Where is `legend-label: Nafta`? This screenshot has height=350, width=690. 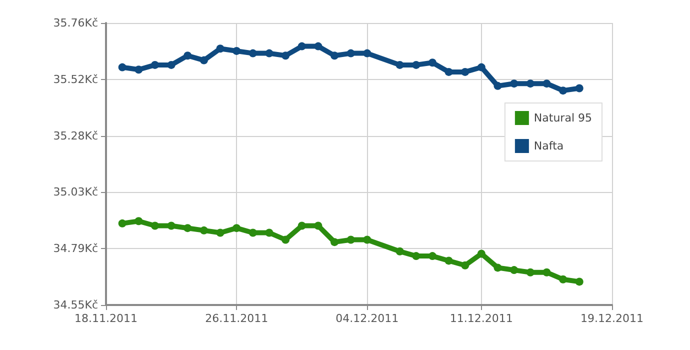 legend-label: Nafta is located at coordinates (549, 146).